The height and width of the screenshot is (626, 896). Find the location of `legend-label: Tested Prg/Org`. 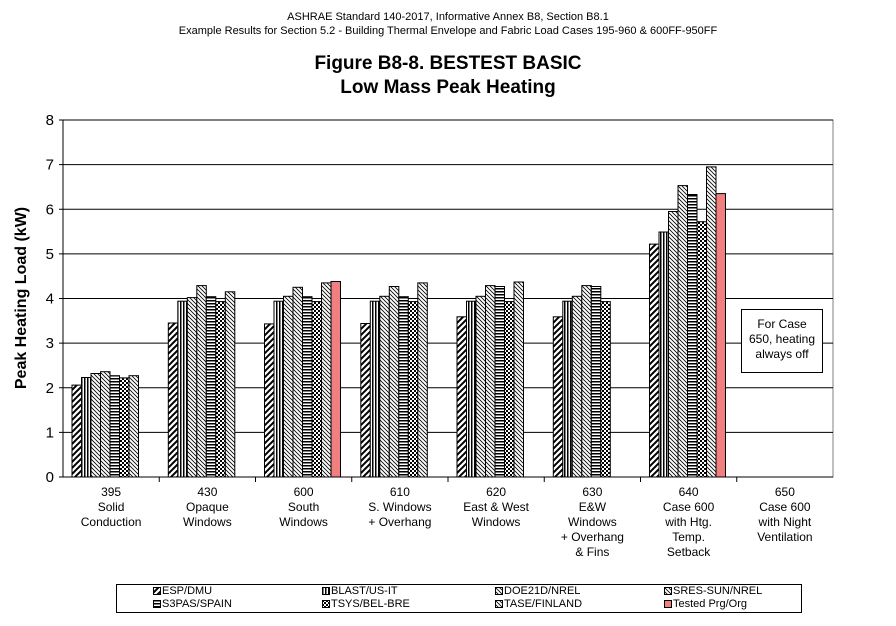

legend-label: Tested Prg/Org is located at coordinates (710, 604).